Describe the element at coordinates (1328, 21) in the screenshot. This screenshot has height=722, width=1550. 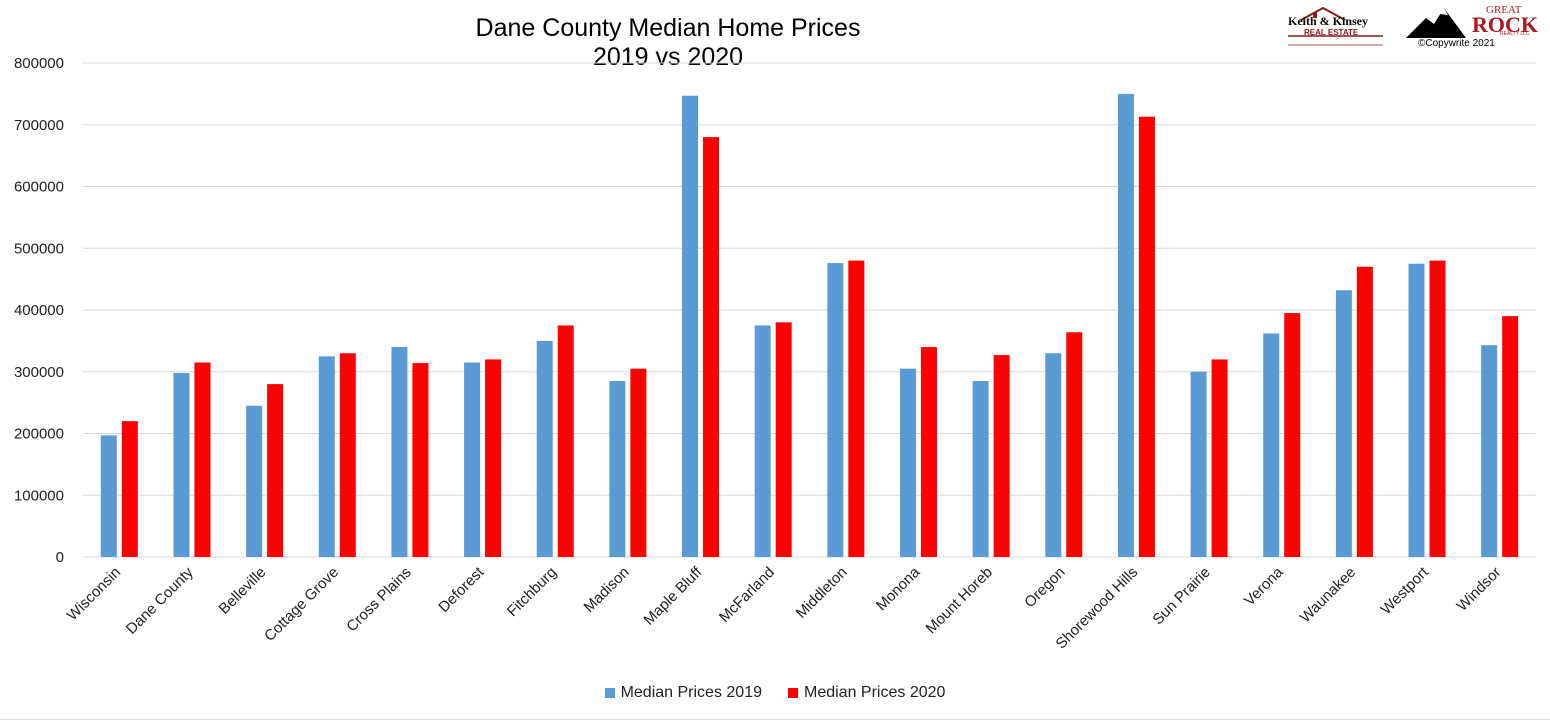
I see `keith-kinsey-name: Keith & Kinsey` at that location.